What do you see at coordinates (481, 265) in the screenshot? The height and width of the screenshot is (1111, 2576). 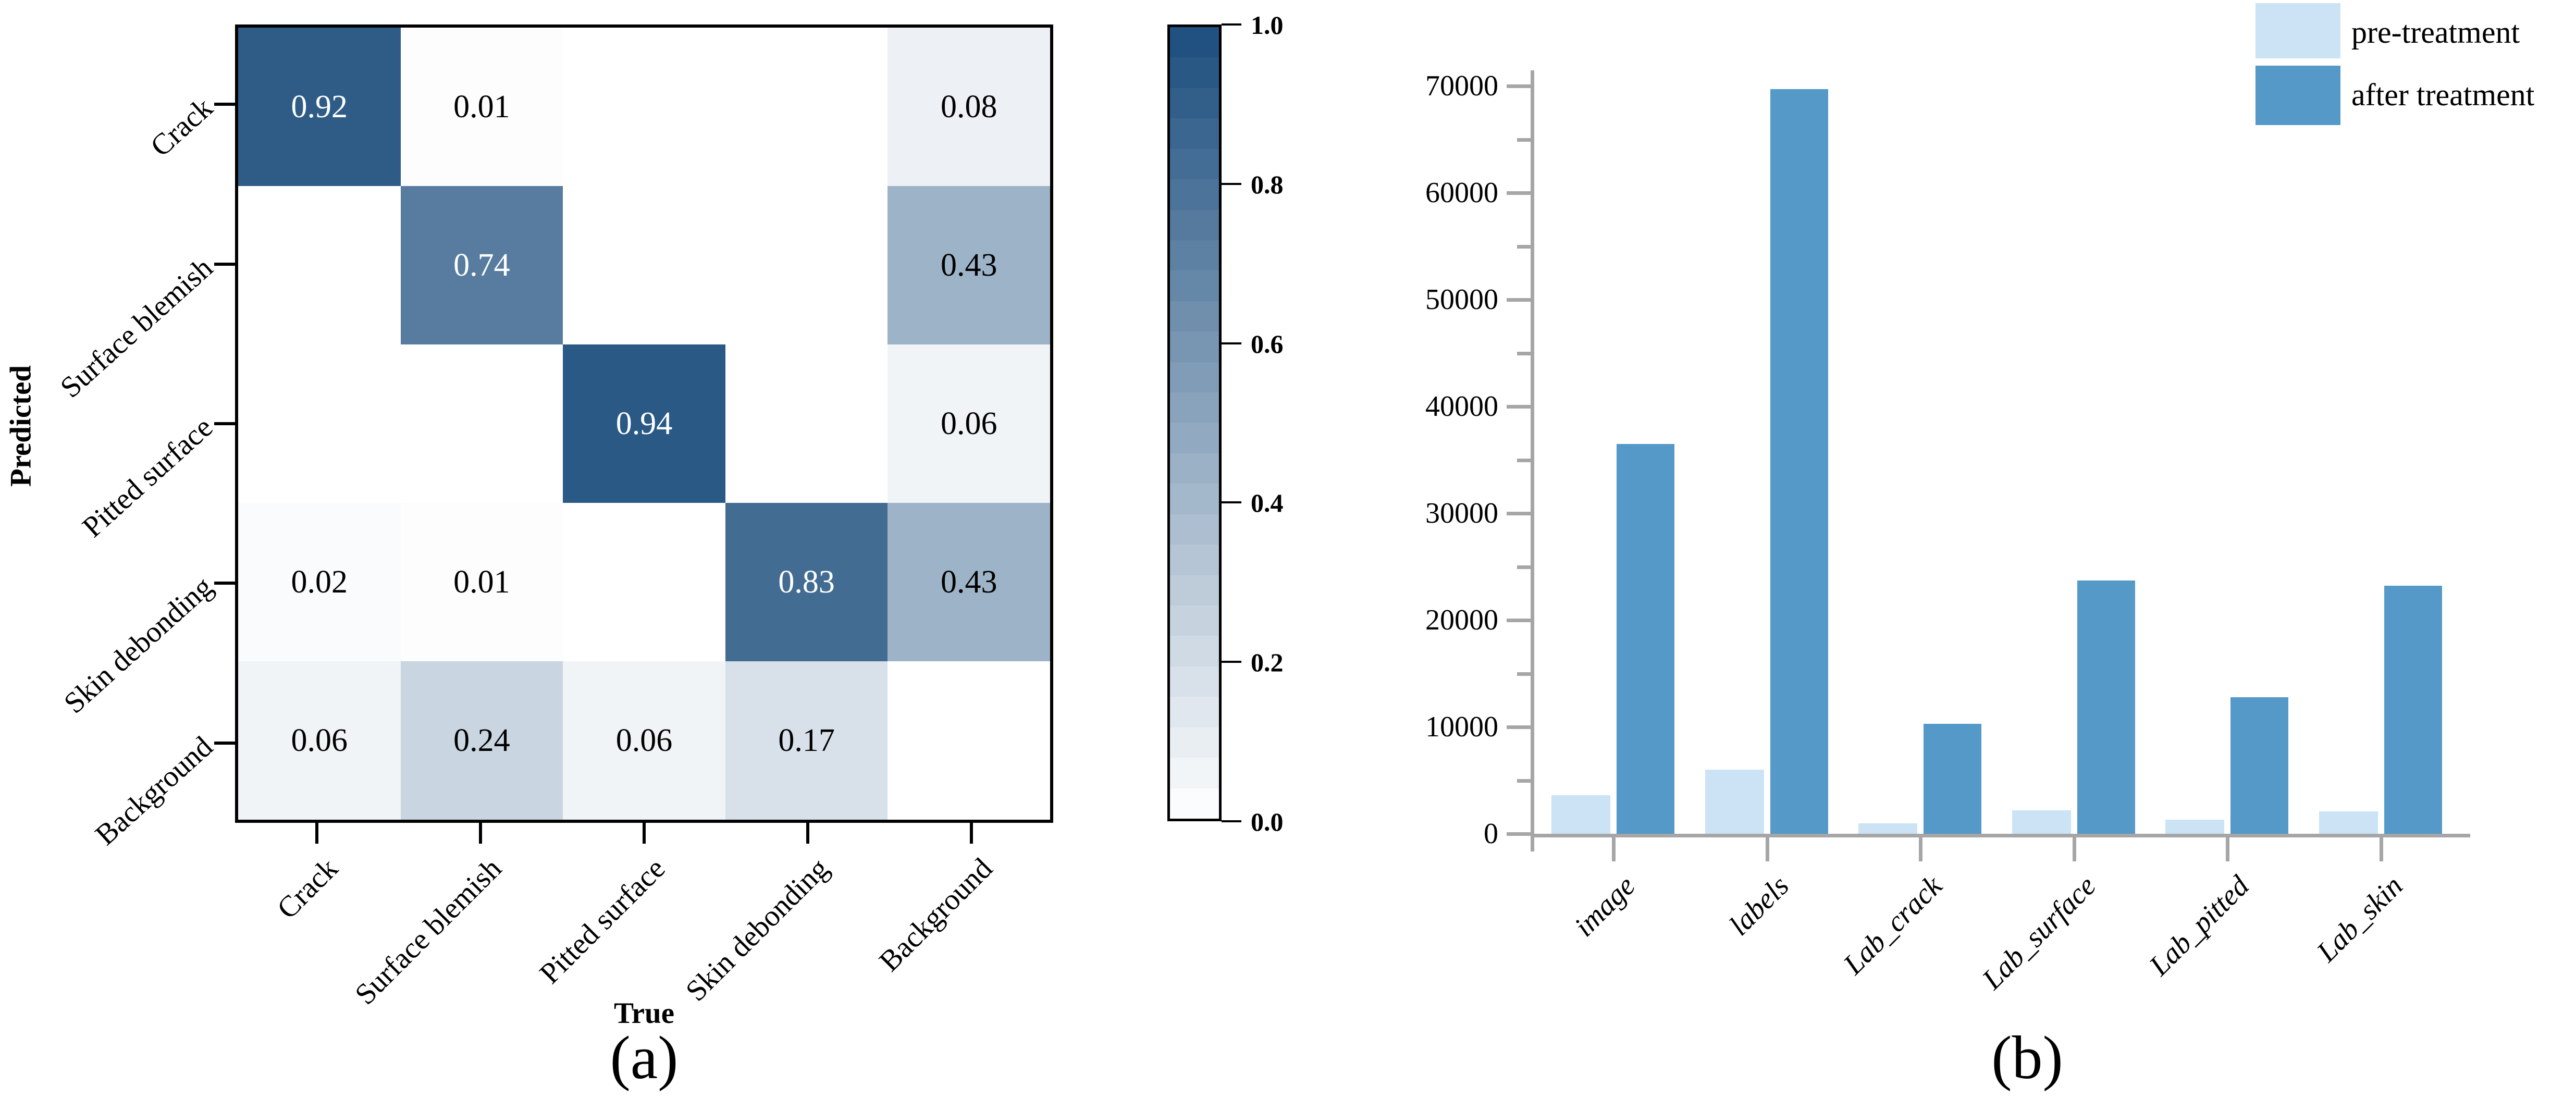 I see `heatmap-cell: 0.74` at bounding box center [481, 265].